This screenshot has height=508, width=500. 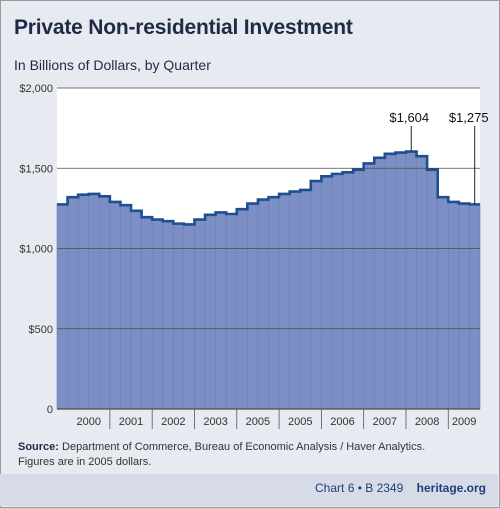 What do you see at coordinates (136, 310) in the screenshot?
I see `bar-2001Q3` at bounding box center [136, 310].